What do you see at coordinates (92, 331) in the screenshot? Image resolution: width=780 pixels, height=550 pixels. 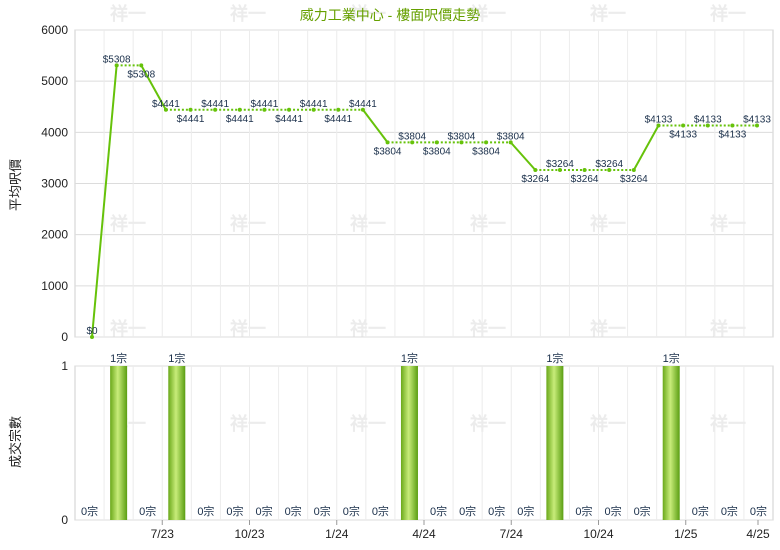 I see `price-data-label: $0` at bounding box center [92, 331].